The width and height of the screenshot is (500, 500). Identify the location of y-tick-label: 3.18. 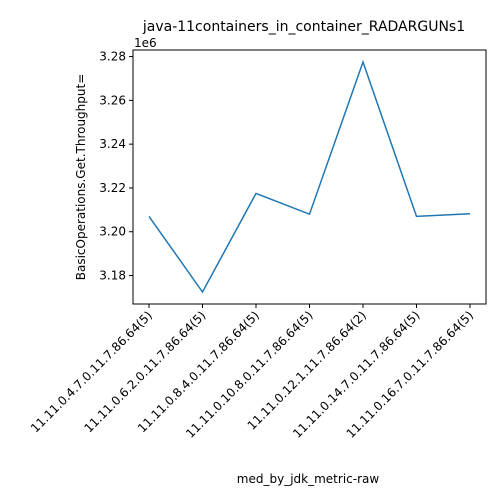
(112, 276).